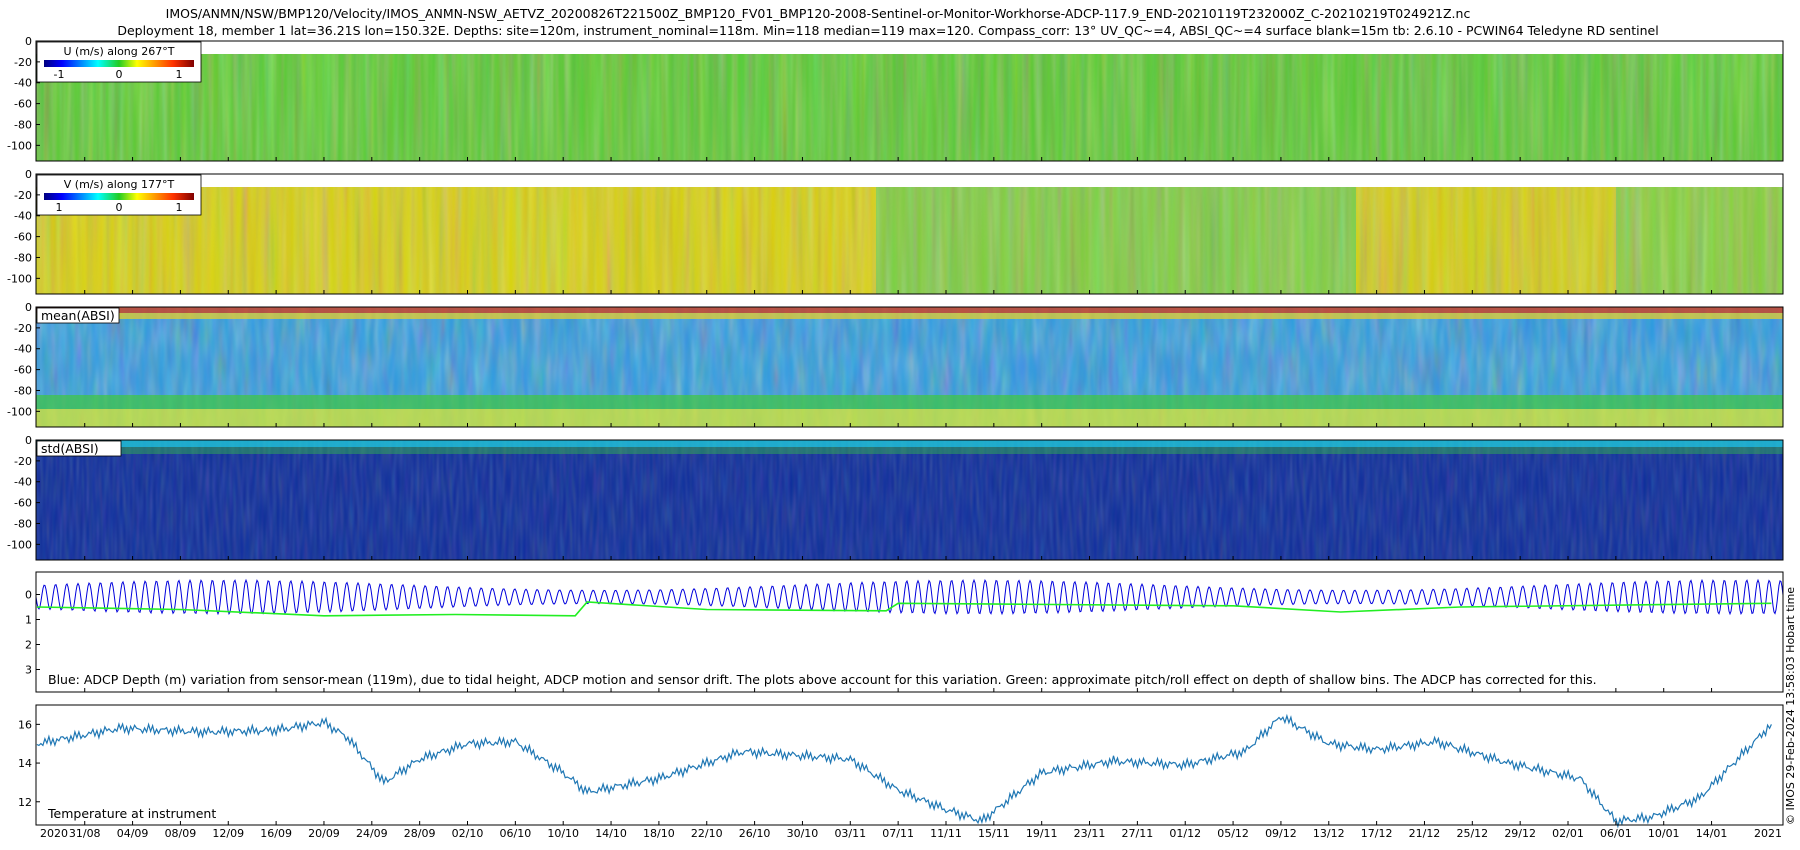  Describe the element at coordinates (133, 833) in the screenshot. I see `x-tick-label: 04/09` at that location.